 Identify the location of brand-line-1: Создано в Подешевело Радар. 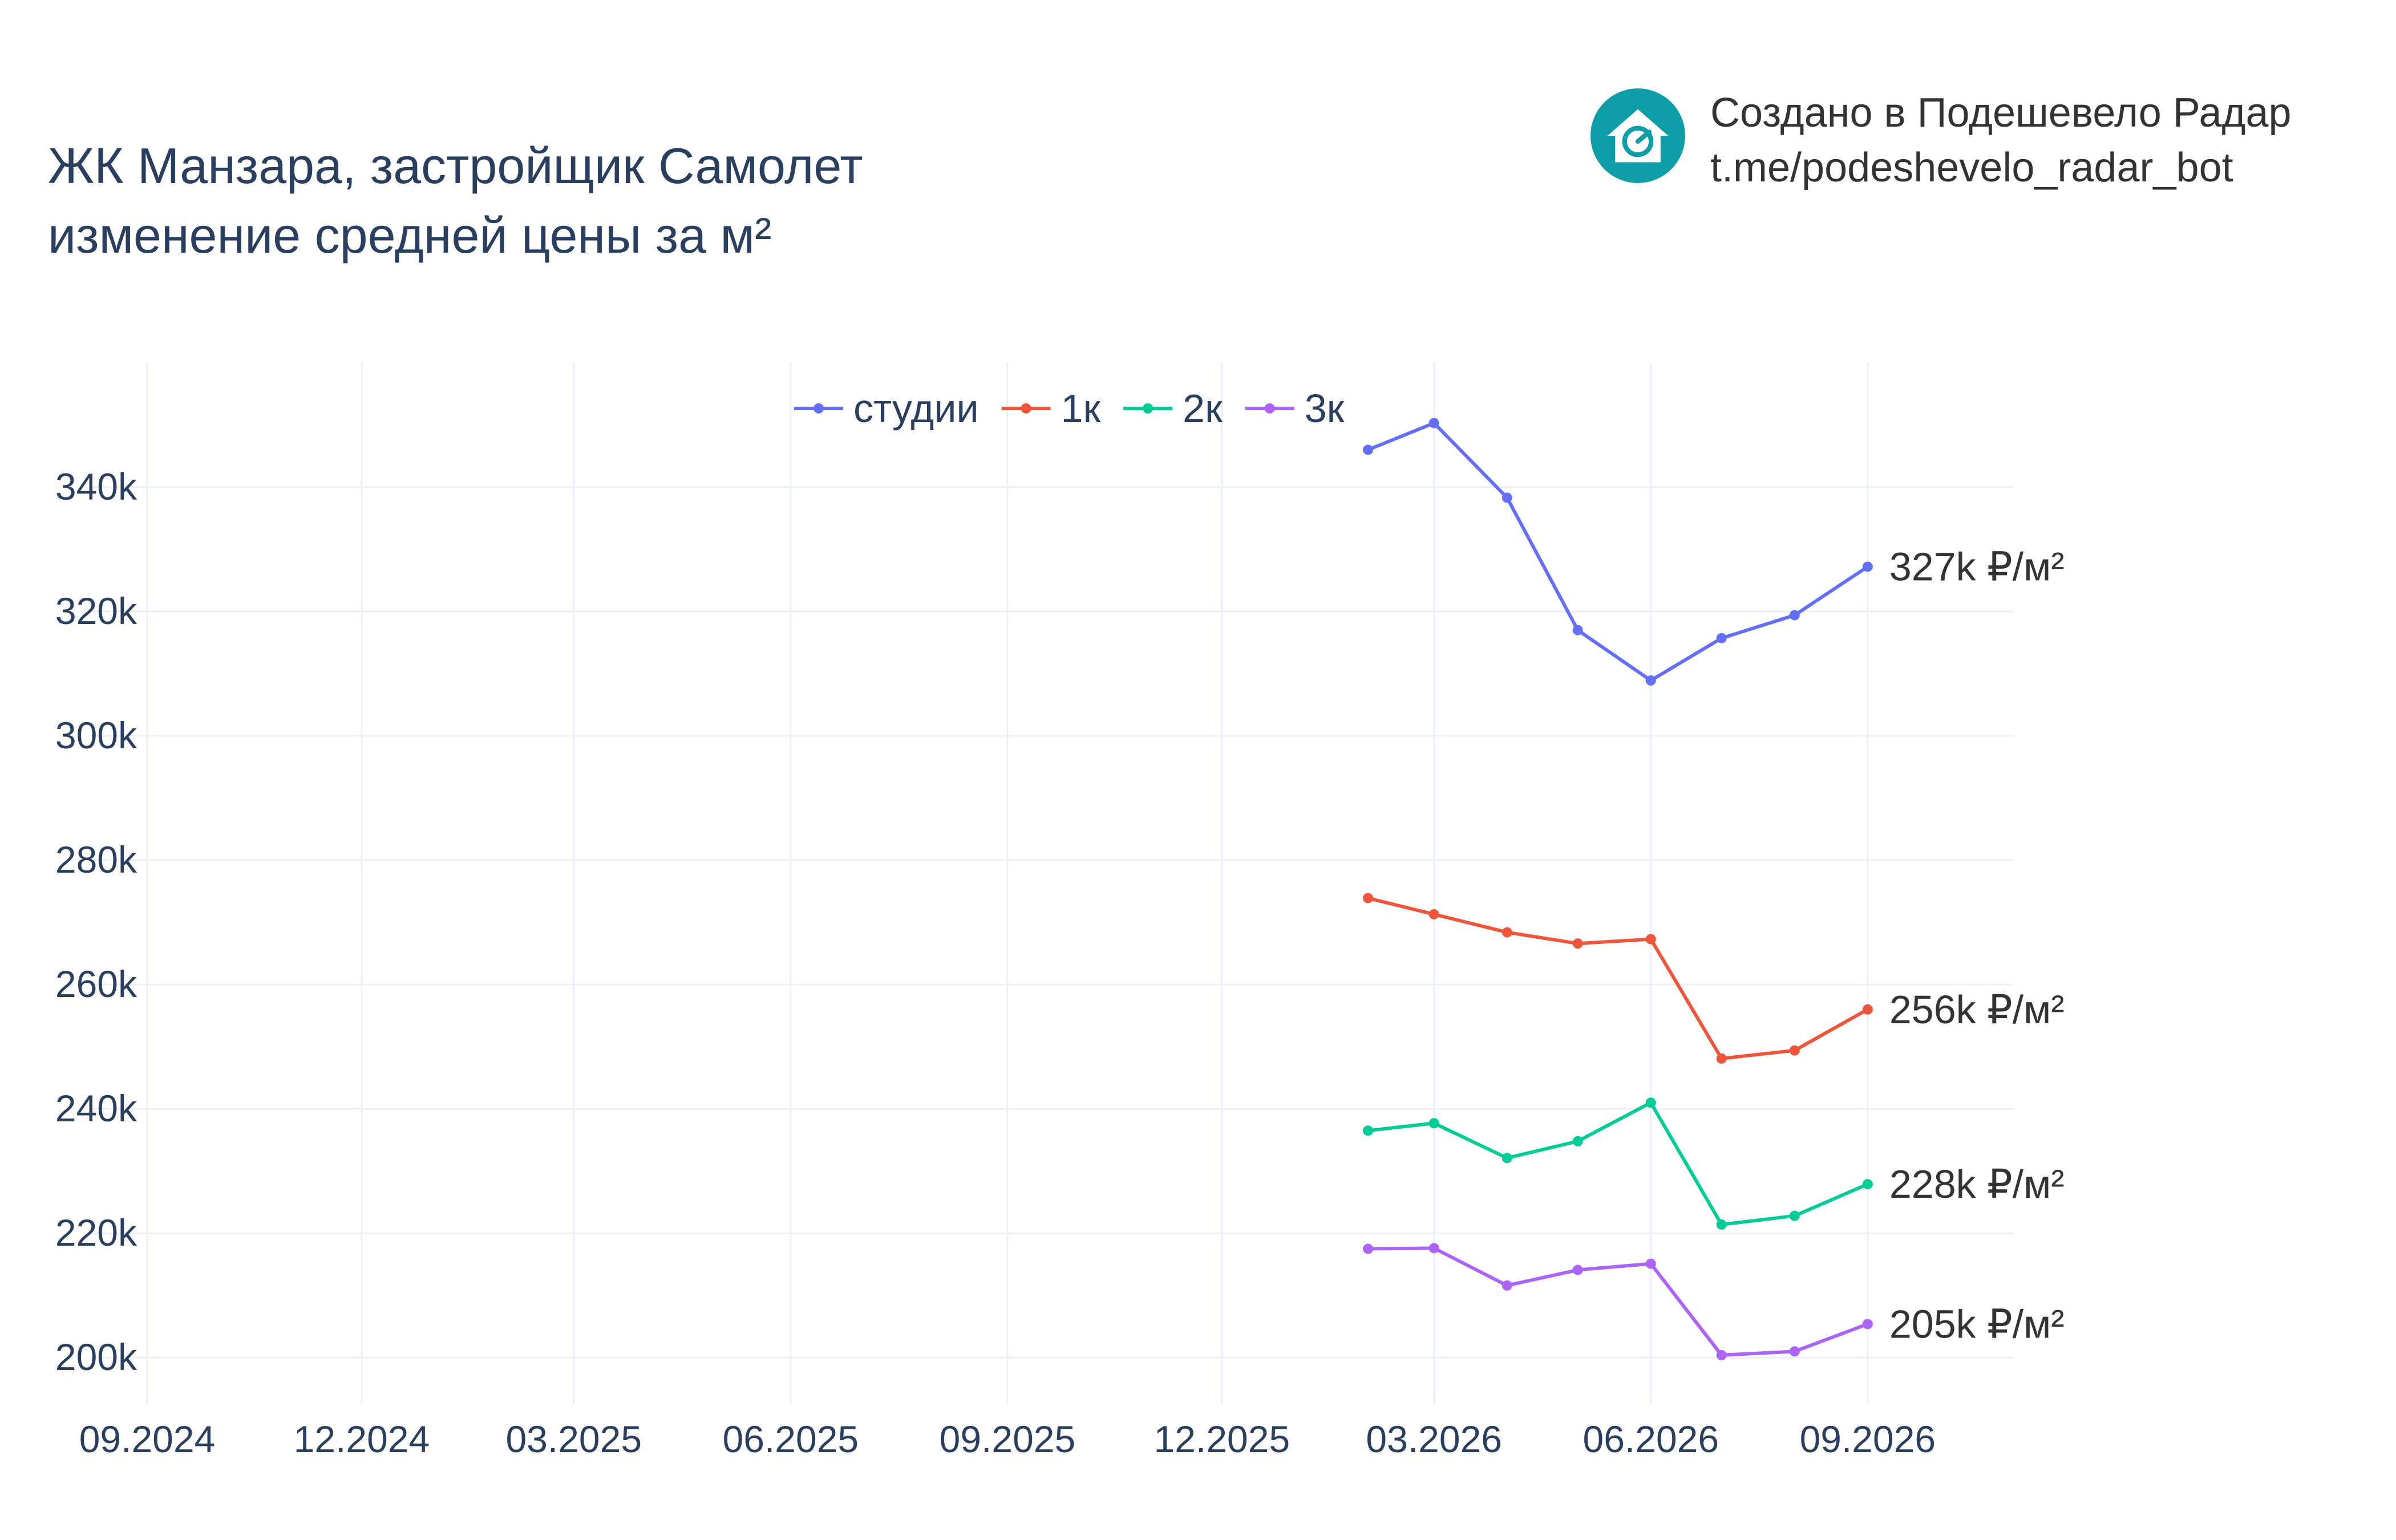
(2001, 113).